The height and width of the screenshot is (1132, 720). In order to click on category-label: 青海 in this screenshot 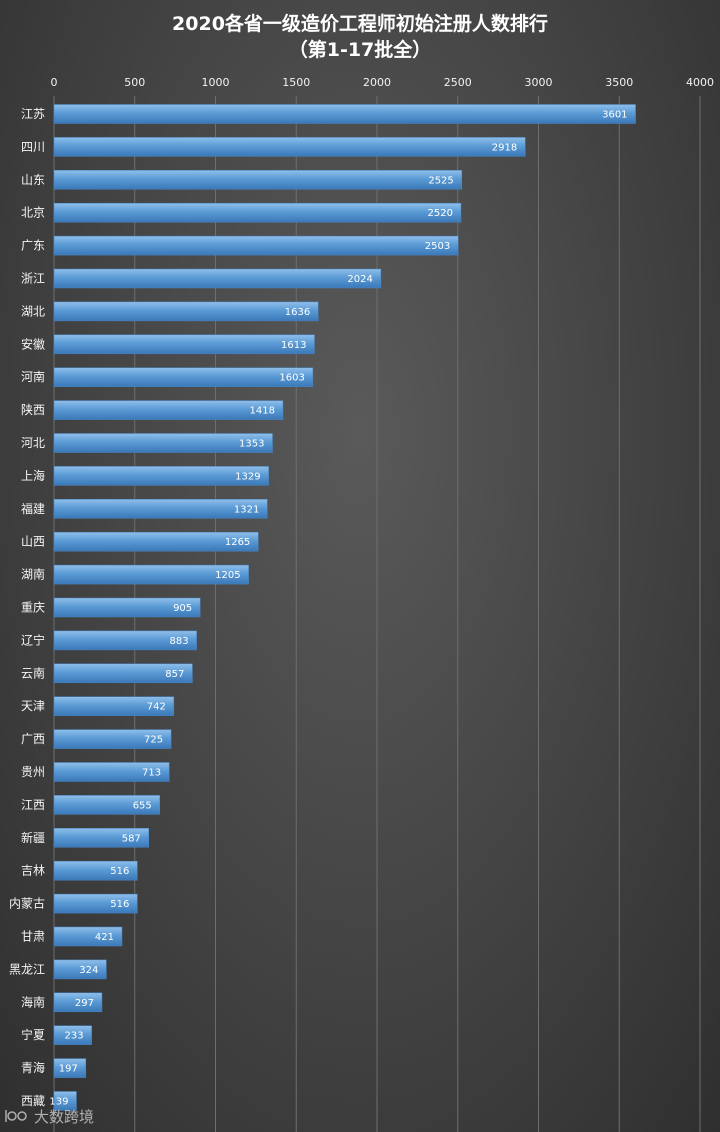, I will do `click(33, 1067)`.